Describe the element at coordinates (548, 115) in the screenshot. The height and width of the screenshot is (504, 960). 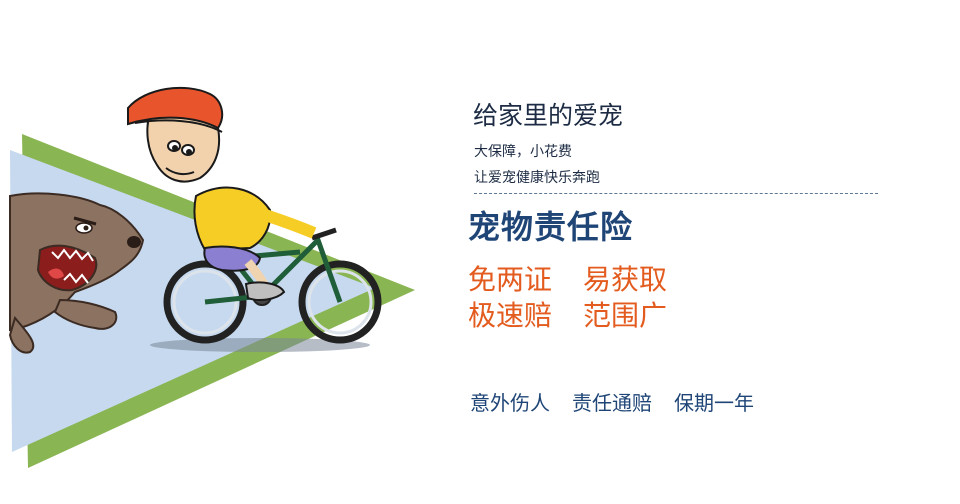
I see `tagline-title: 给家里的爱宠` at that location.